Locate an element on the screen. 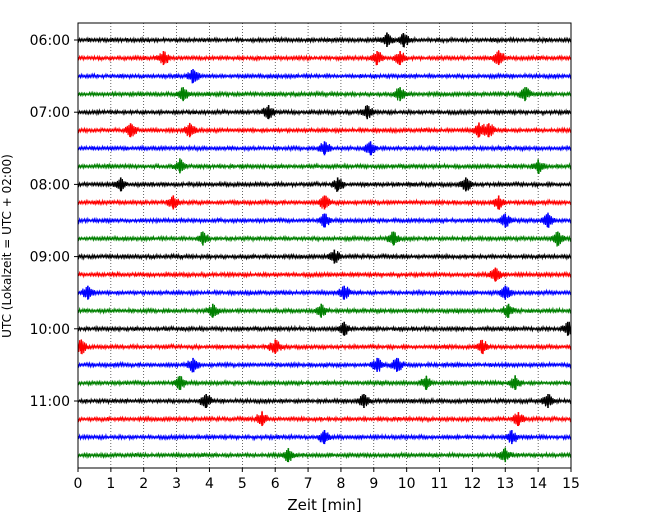  x-tick-label: 6 is located at coordinates (275, 484).